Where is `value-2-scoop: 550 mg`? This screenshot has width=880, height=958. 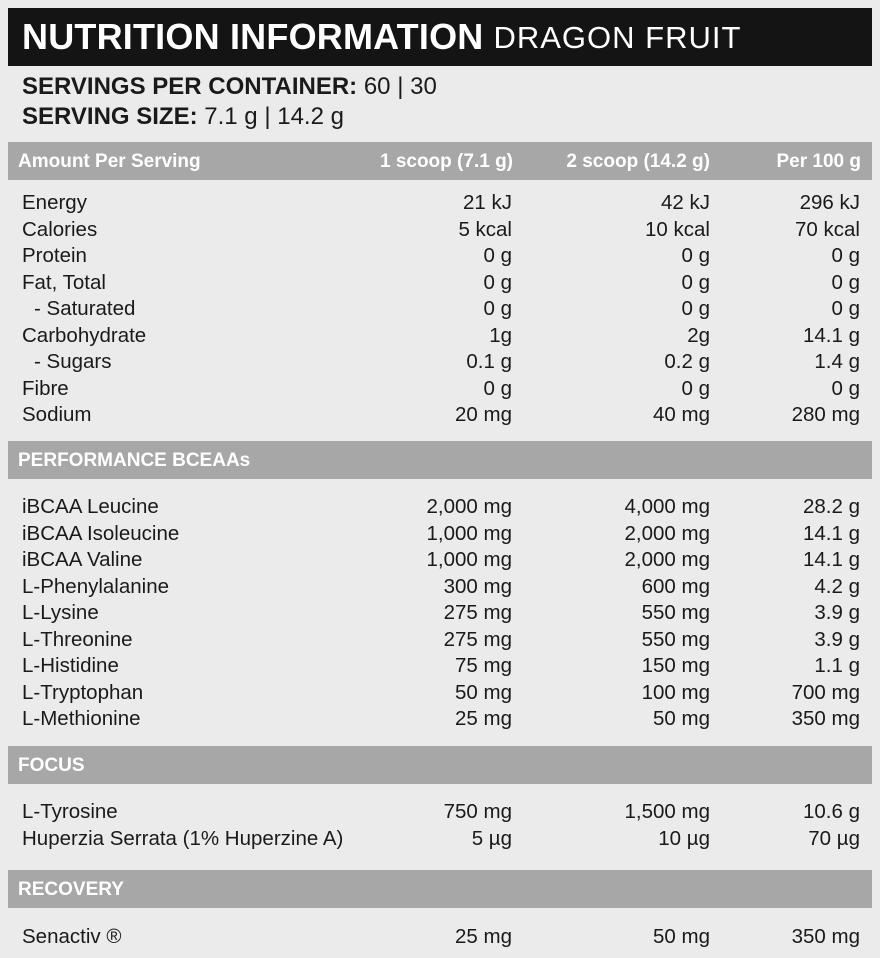 value-2-scoop: 550 mg is located at coordinates (675, 639).